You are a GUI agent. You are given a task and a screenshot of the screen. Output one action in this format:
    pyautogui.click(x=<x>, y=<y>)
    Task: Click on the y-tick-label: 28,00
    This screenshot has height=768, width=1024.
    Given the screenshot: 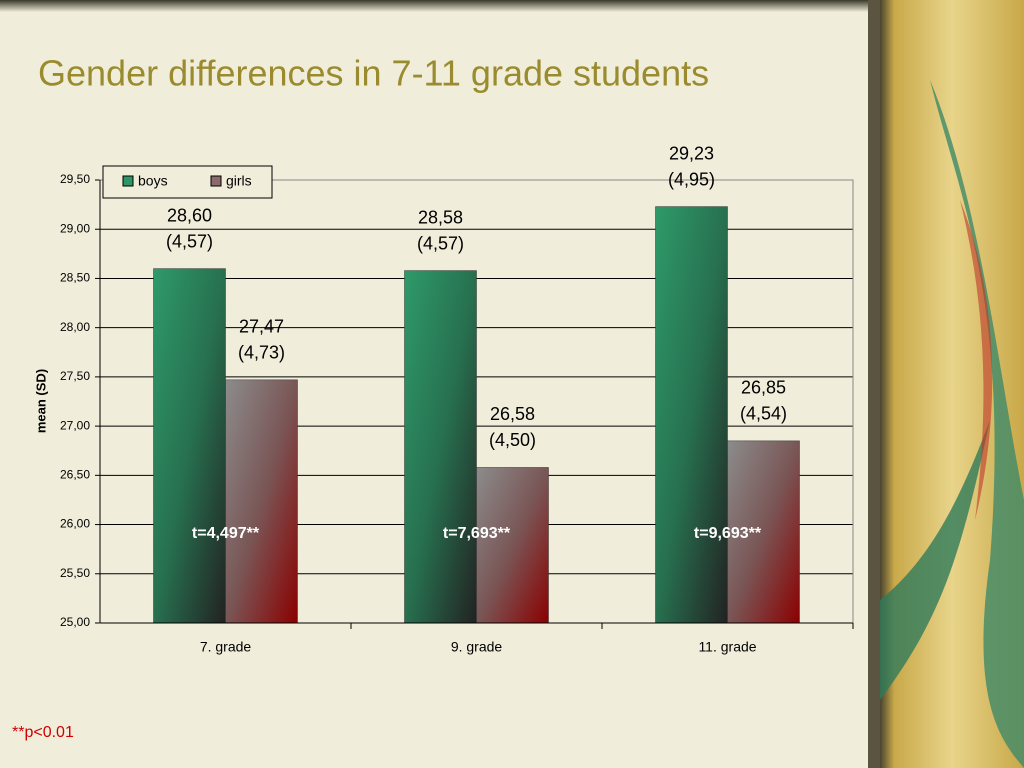 What is the action you would take?
    pyautogui.click(x=75, y=327)
    